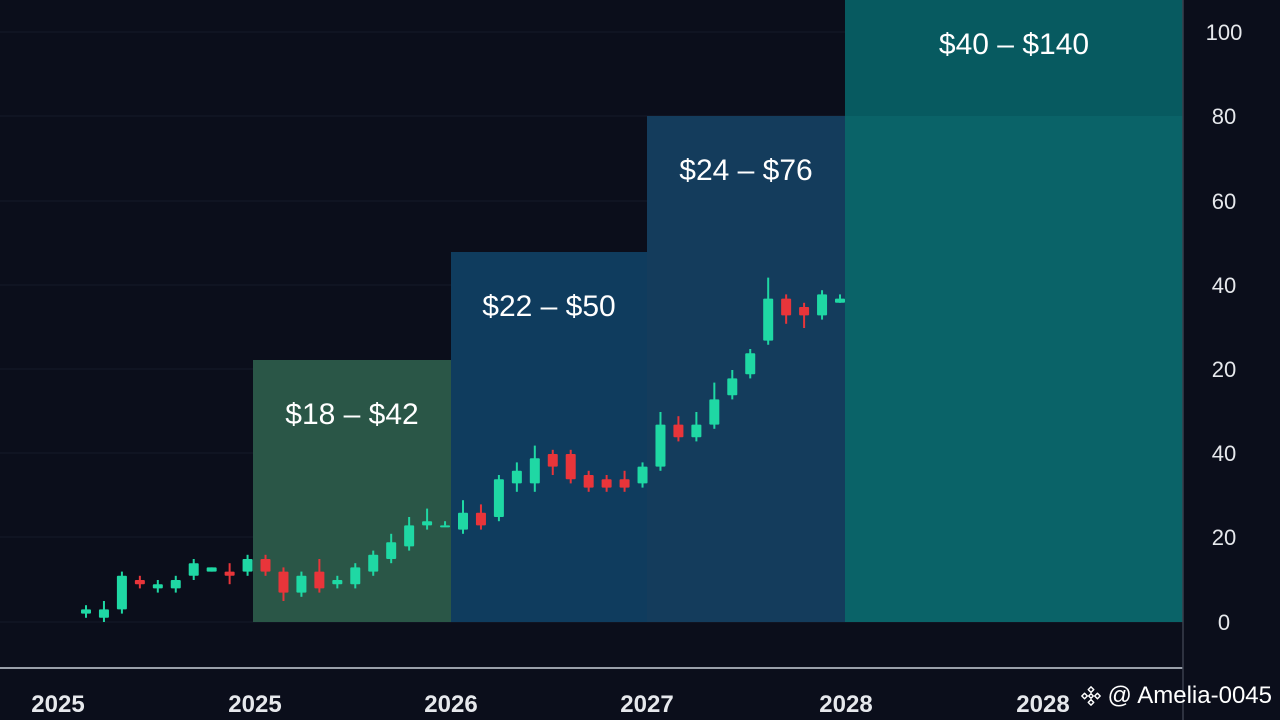 Image resolution: width=1280 pixels, height=720 pixels. I want to click on y-tick-label: 80, so click(1224, 116).